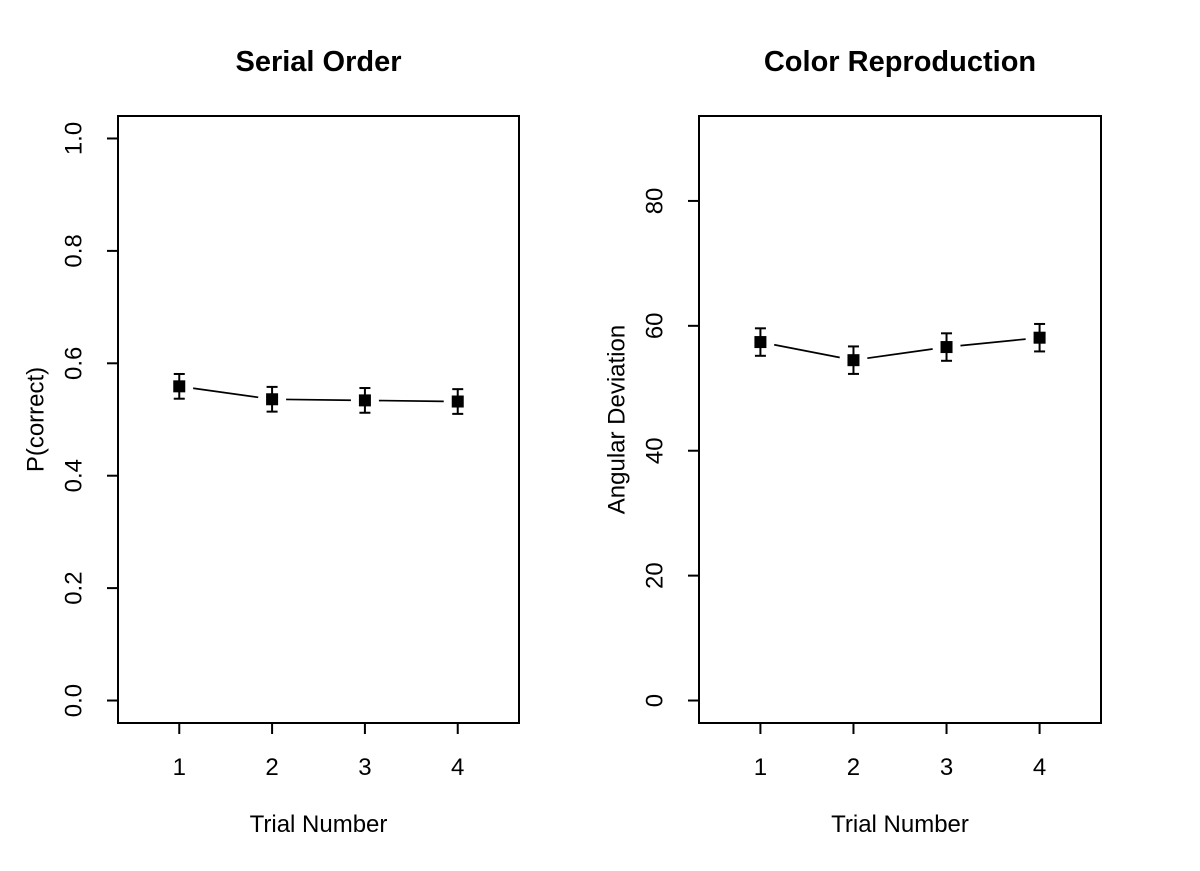 The image size is (1200, 871). I want to click on y-tick-label: 0.6, so click(74, 363).